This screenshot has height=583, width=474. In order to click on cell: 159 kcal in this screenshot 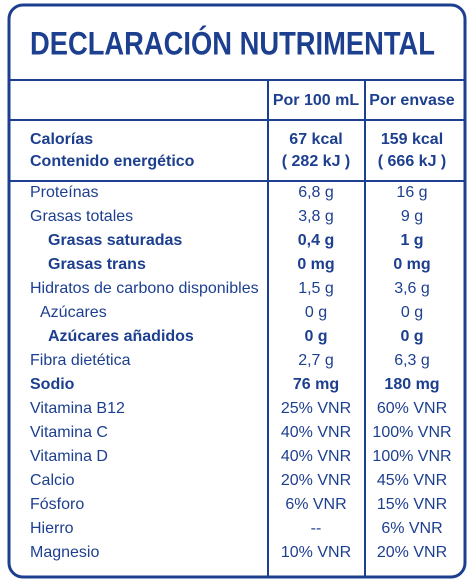, I will do `click(412, 139)`.